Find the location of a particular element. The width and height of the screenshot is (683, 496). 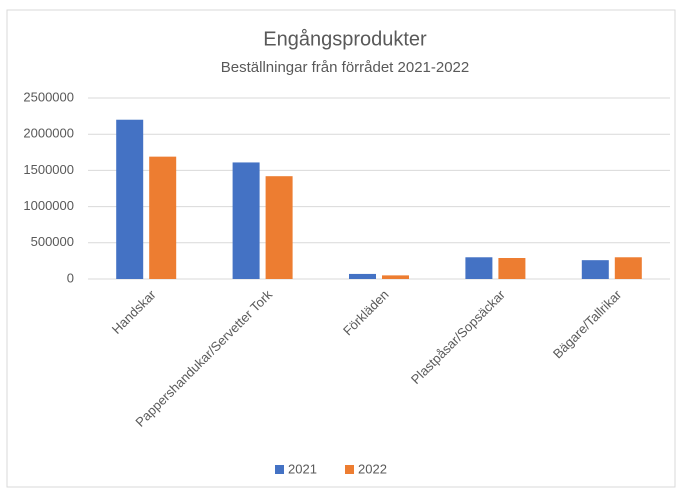

y-tick-label: 1000000 is located at coordinates (48, 205).